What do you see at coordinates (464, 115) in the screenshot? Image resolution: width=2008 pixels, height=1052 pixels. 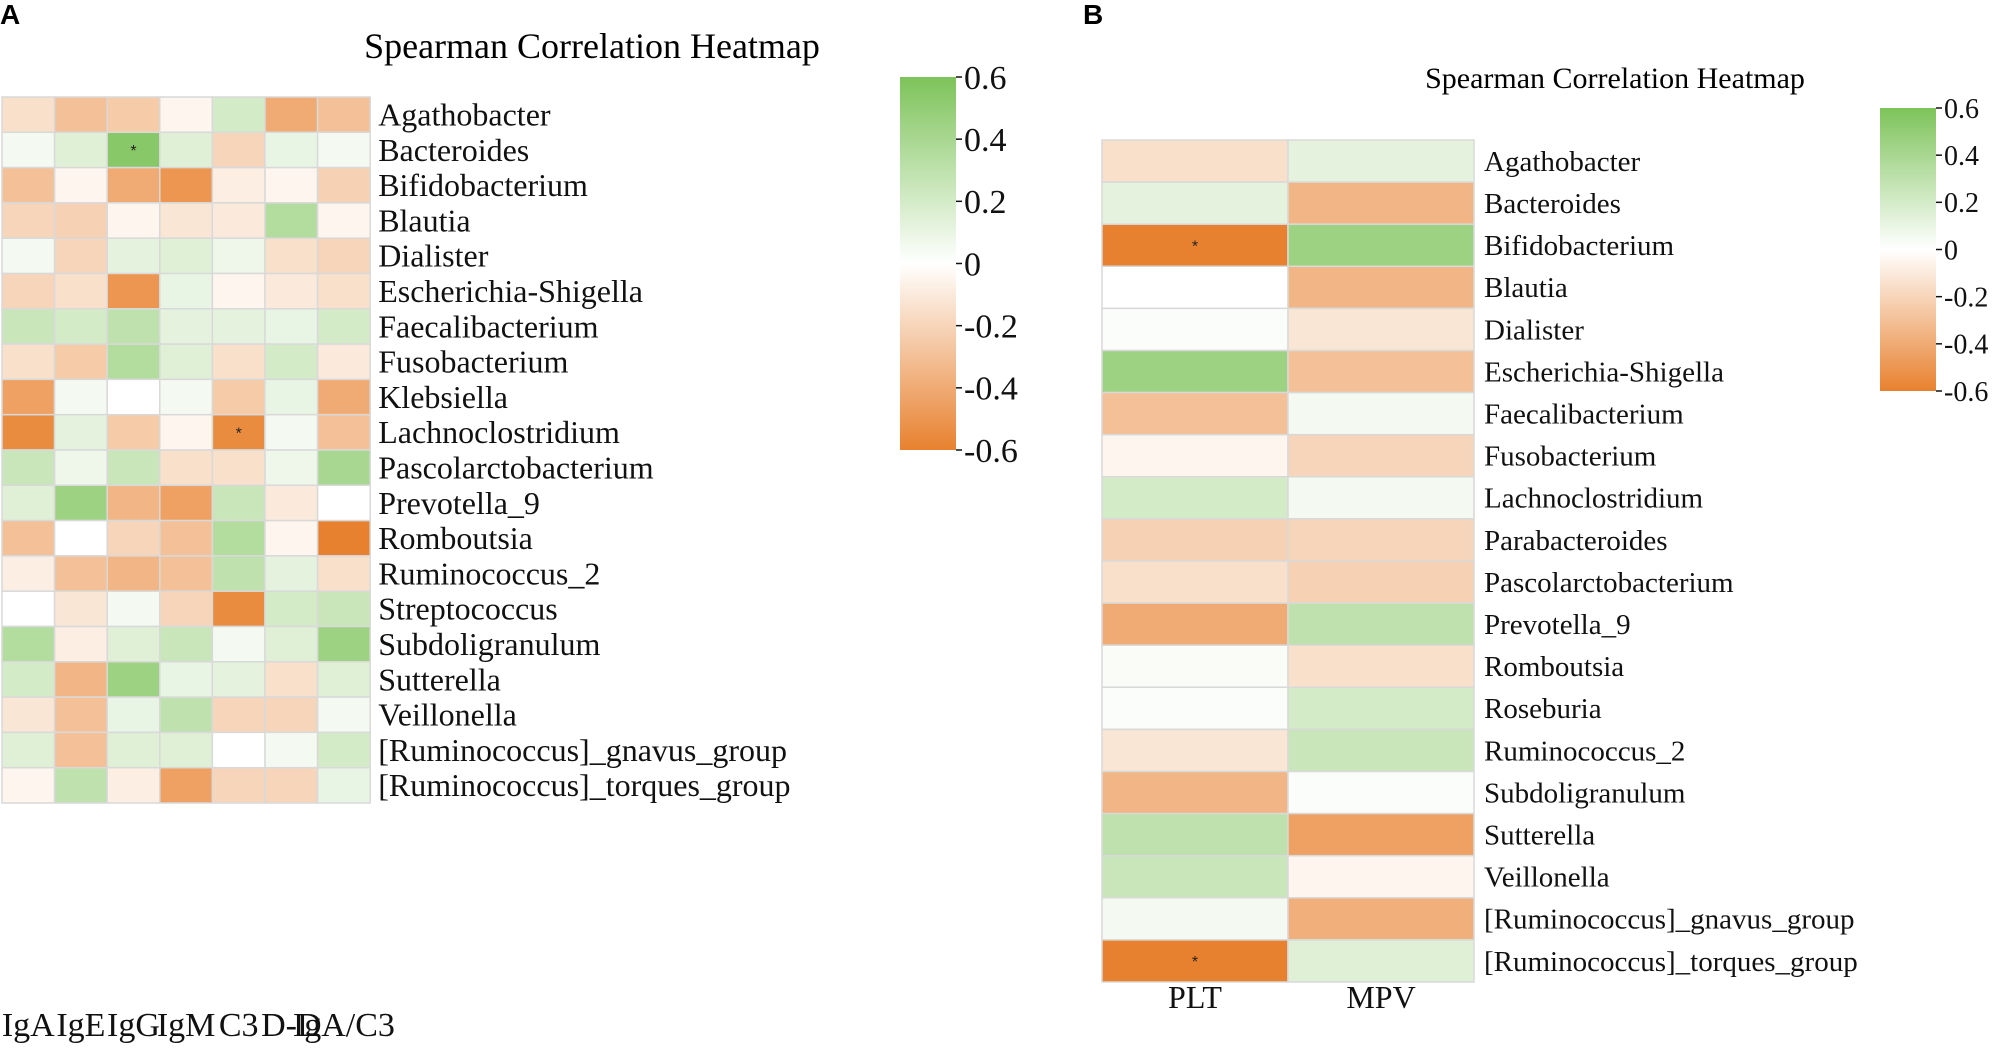 I see `row-label: Agathobacter` at bounding box center [464, 115].